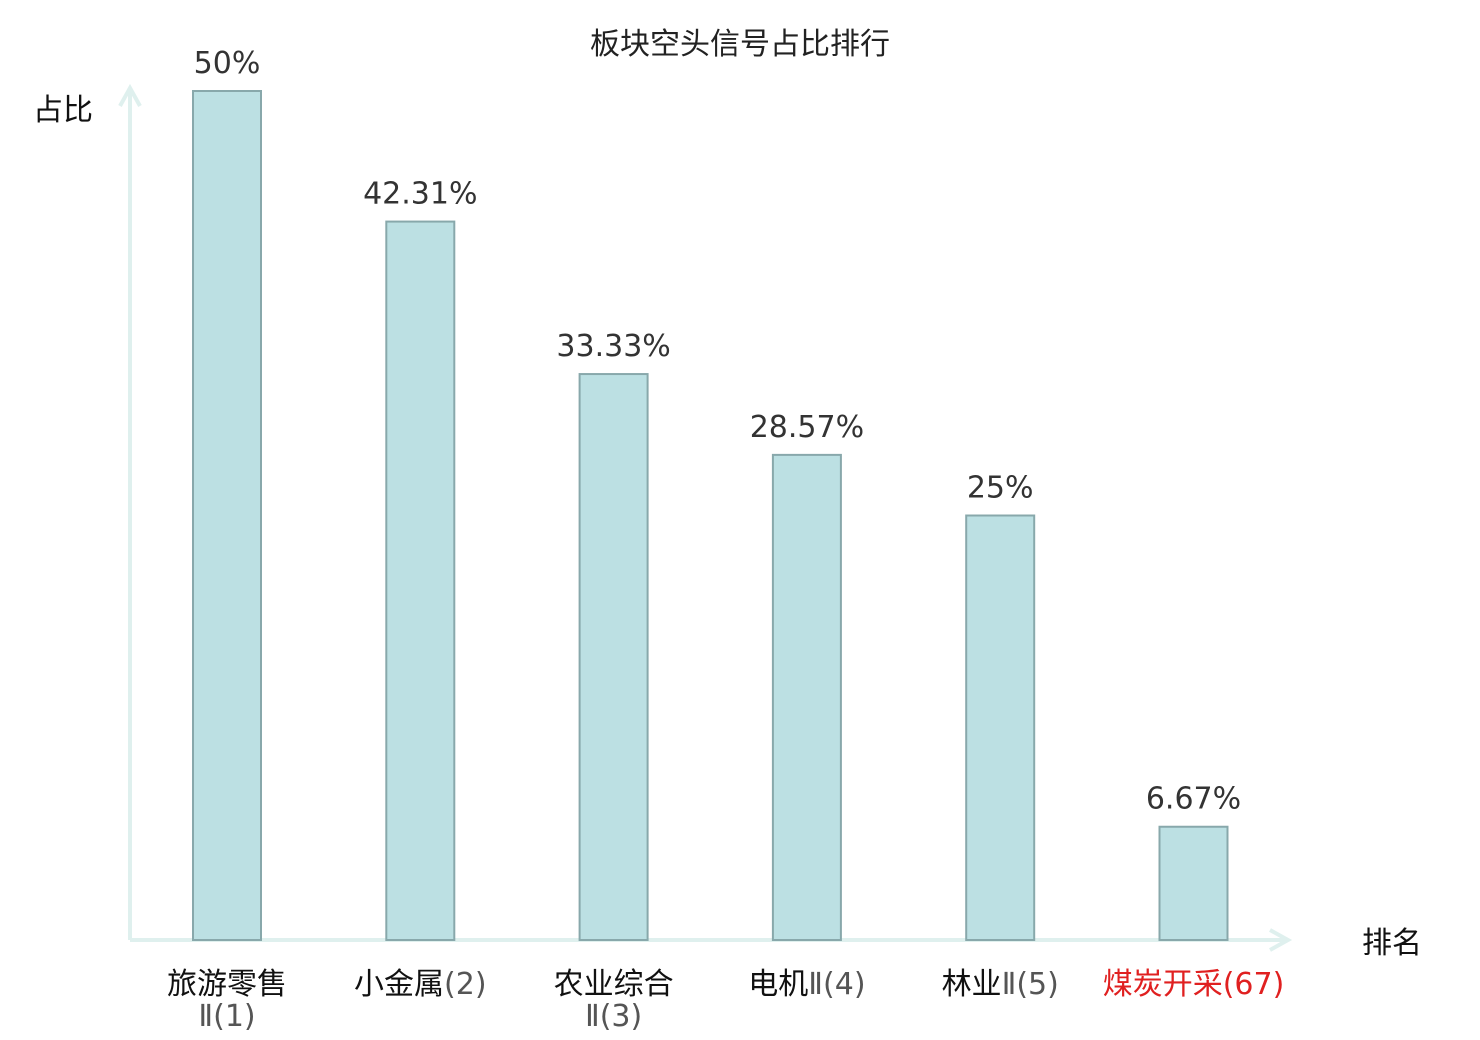  What do you see at coordinates (1030, 984) in the screenshot?
I see `tick-label-suffix: Ⅱ(5)` at bounding box center [1030, 984].